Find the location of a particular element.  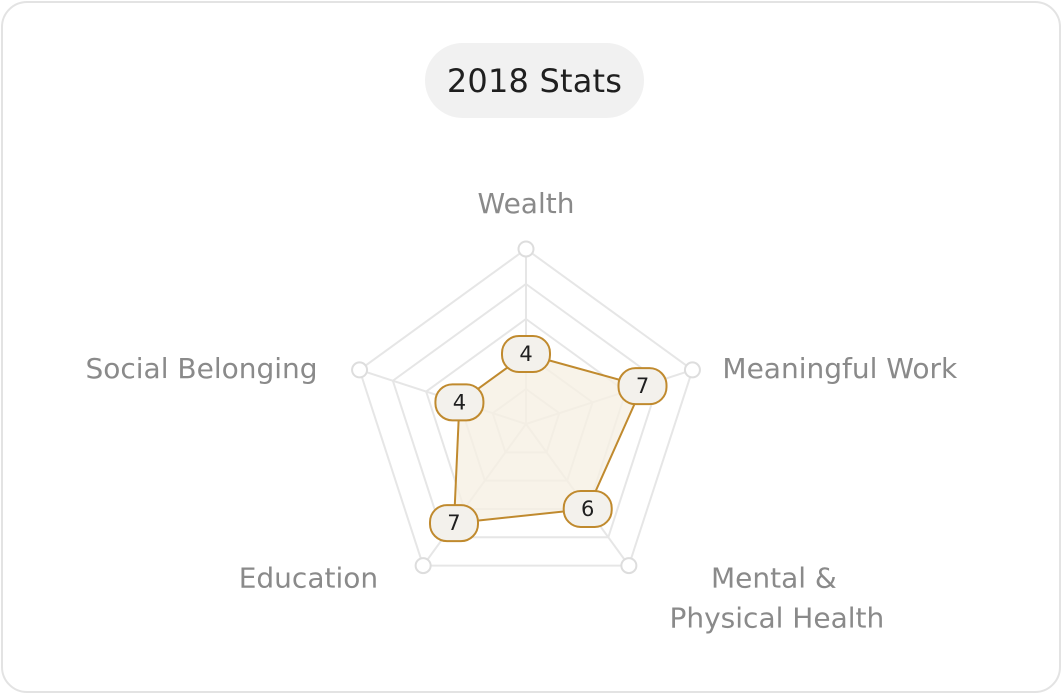

axis-label: Wealth is located at coordinates (526, 203).